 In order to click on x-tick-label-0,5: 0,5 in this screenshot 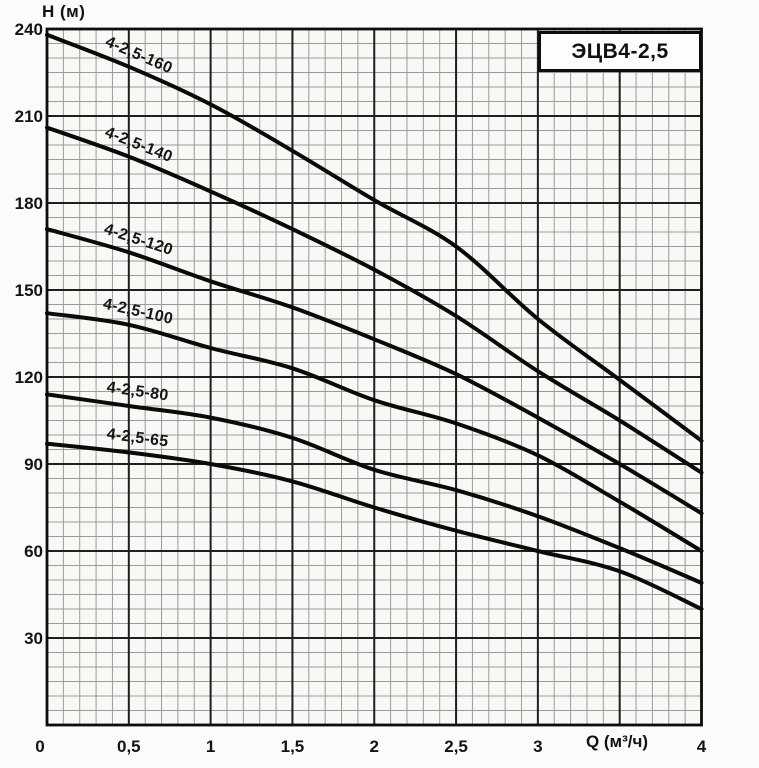, I will do `click(129, 746)`.